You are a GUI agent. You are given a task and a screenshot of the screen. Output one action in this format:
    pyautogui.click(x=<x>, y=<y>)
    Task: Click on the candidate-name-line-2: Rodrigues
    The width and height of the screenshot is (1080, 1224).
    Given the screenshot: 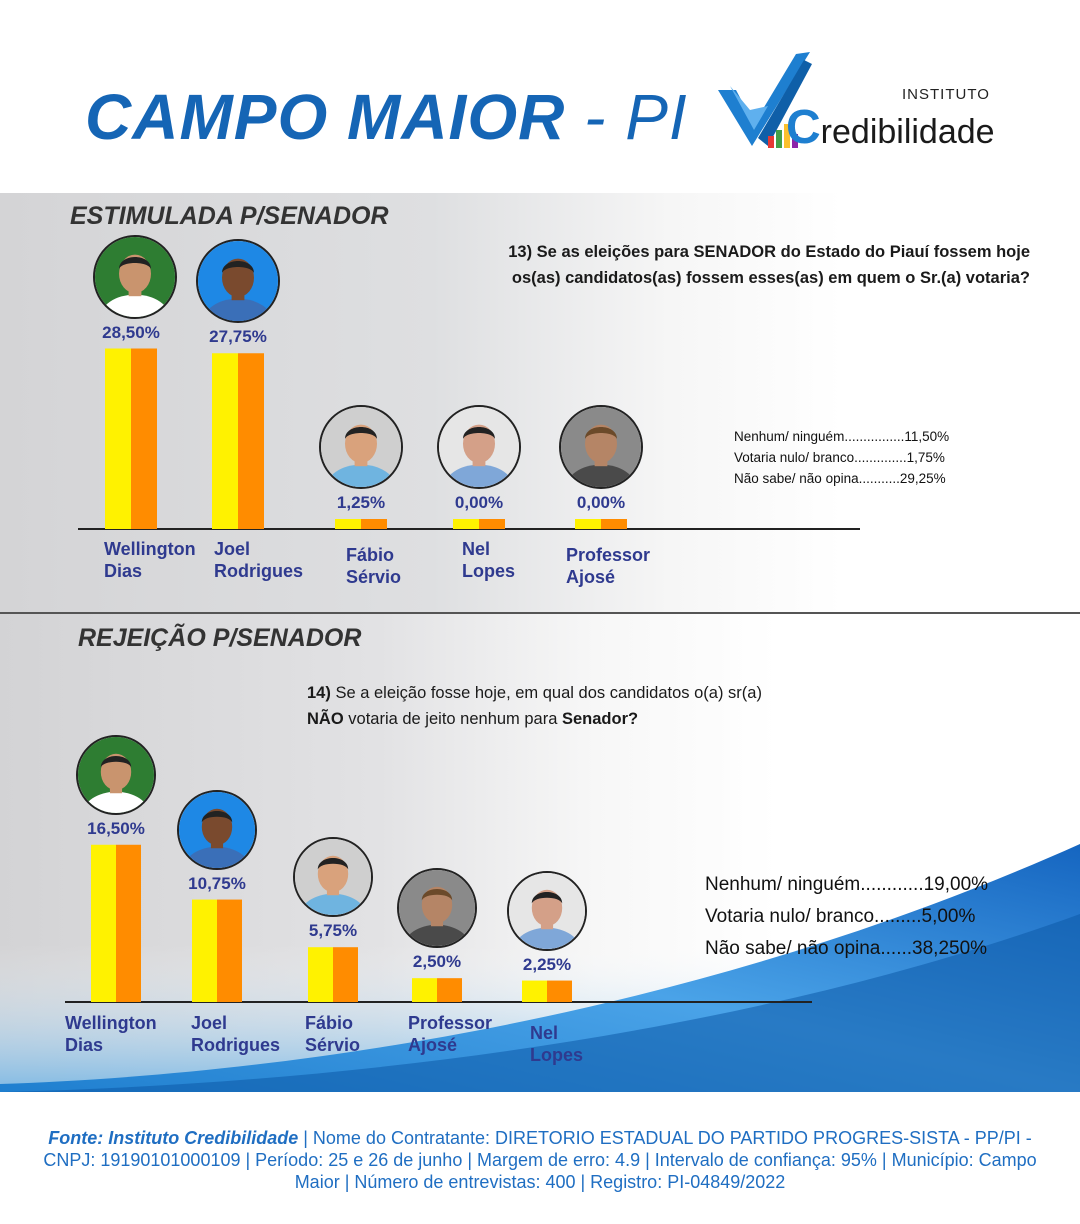 What is the action you would take?
    pyautogui.click(x=236, y=1045)
    